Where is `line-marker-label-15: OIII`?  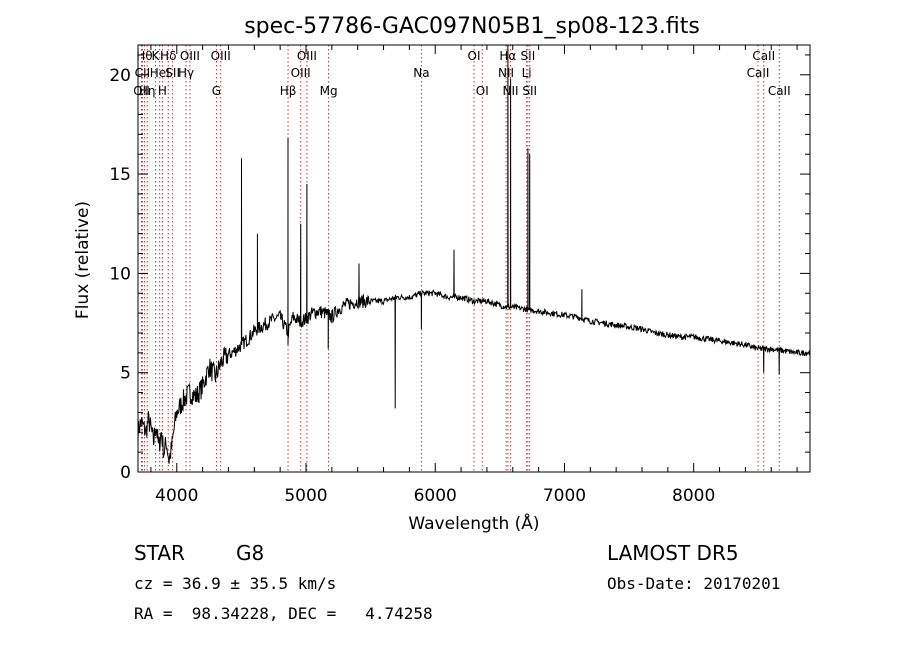 line-marker-label-15: OIII is located at coordinates (307, 56).